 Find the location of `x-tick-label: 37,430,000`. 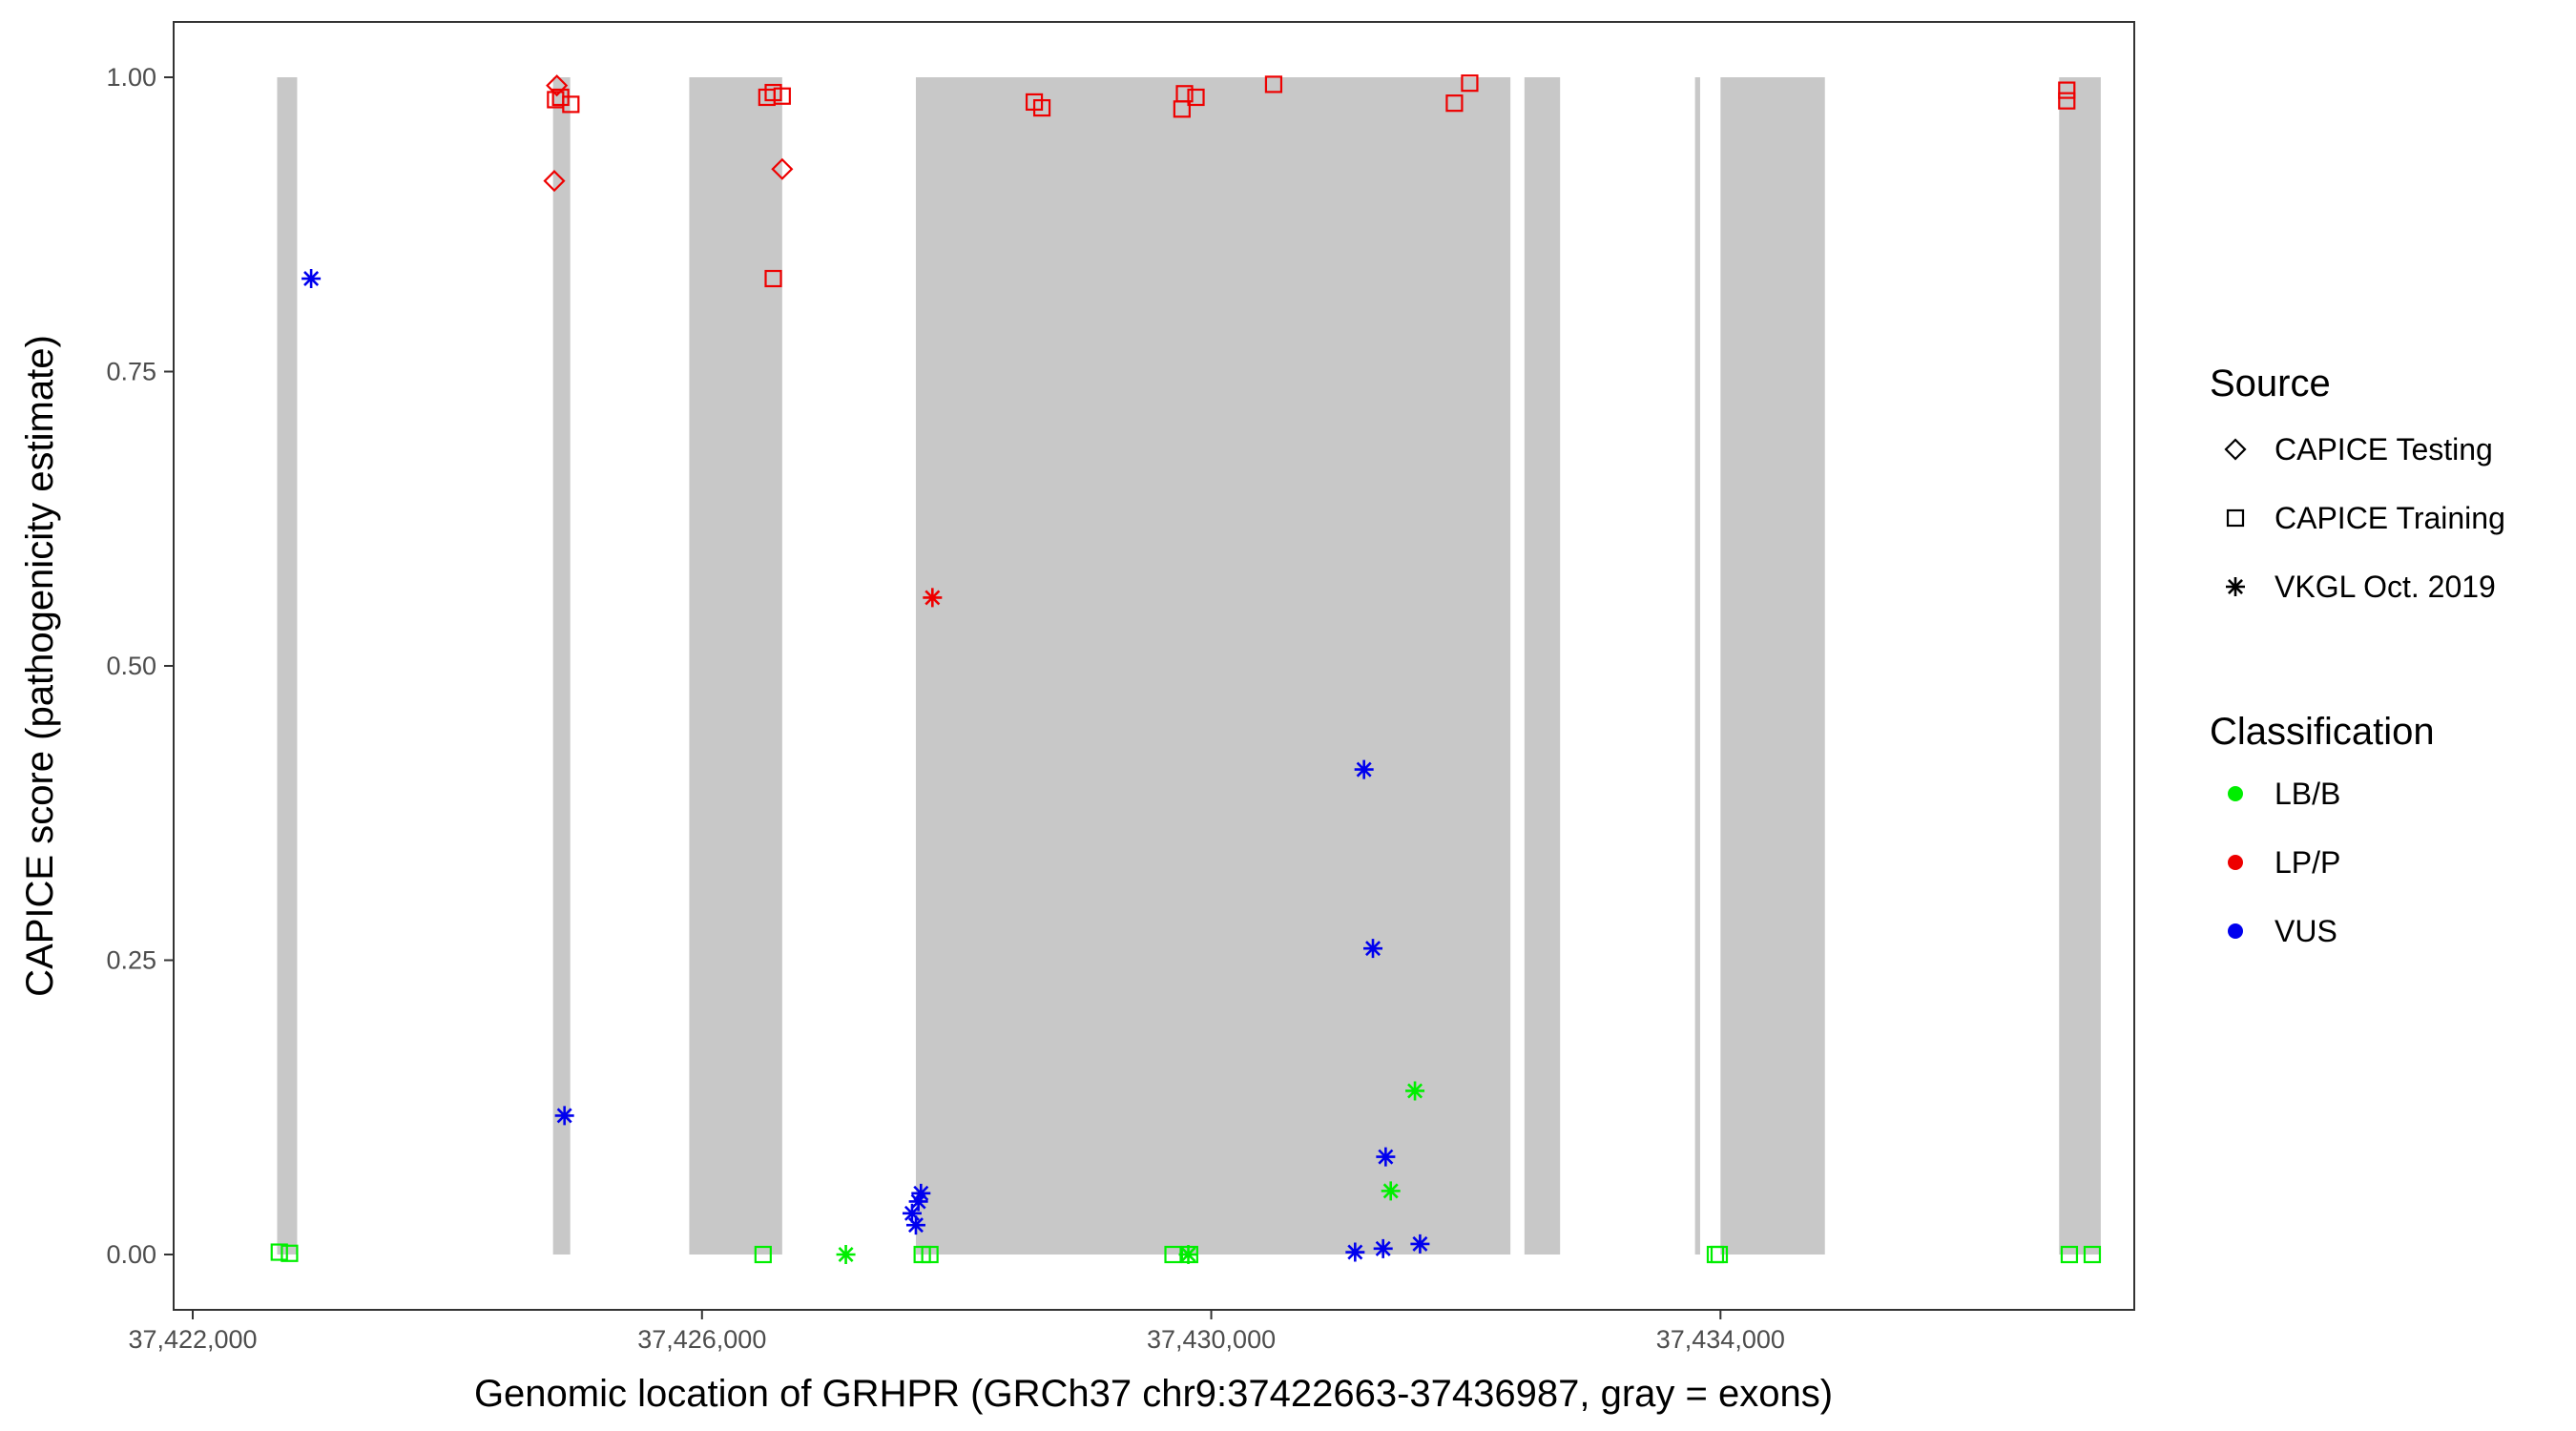

x-tick-label: 37,430,000 is located at coordinates (1211, 1340).